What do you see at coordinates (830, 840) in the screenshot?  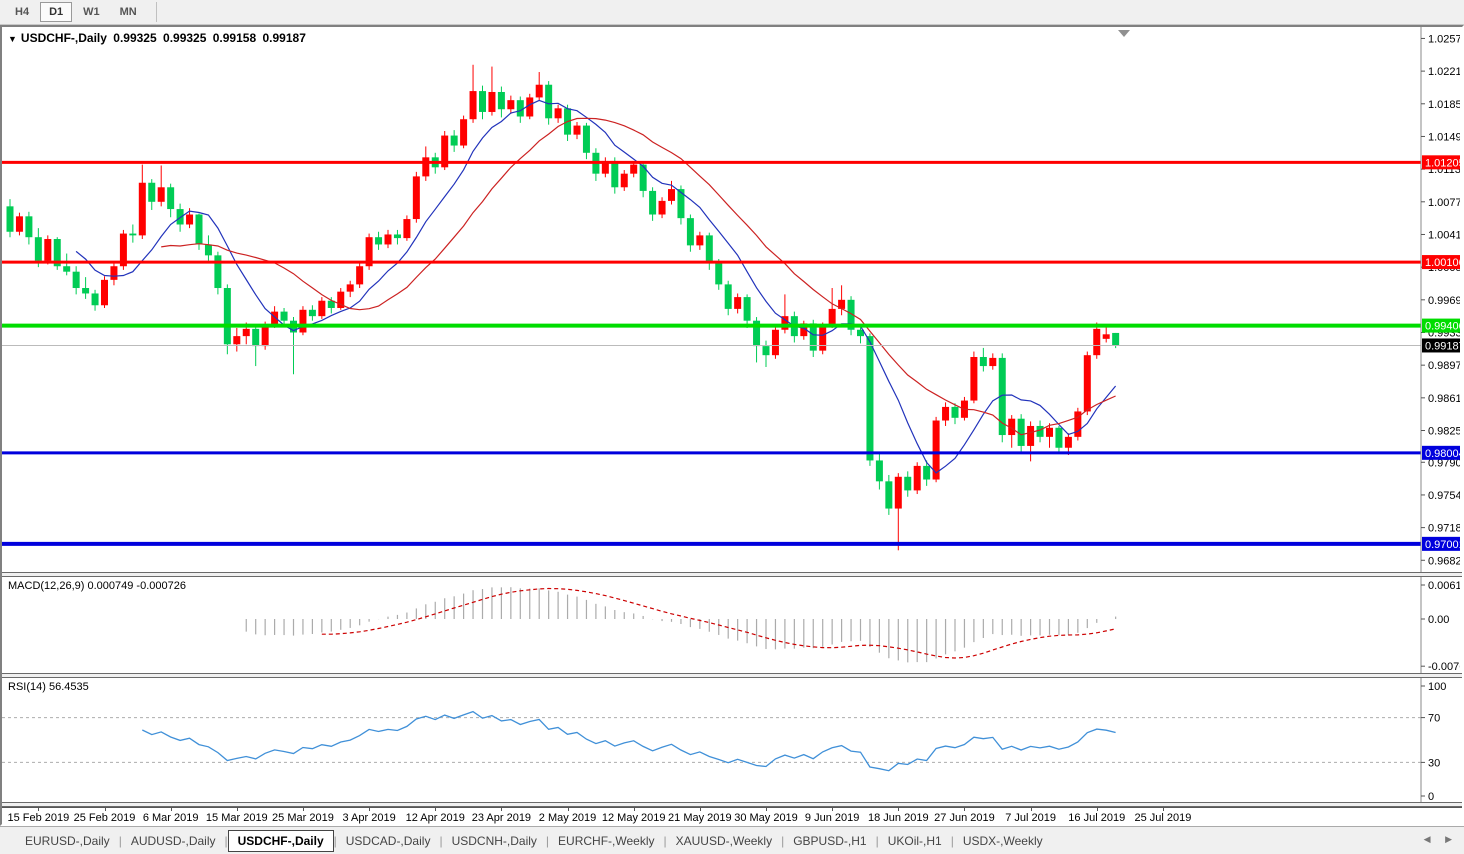 I see `tab-gbpusd-h1: GBPUSD-,H1` at bounding box center [830, 840].